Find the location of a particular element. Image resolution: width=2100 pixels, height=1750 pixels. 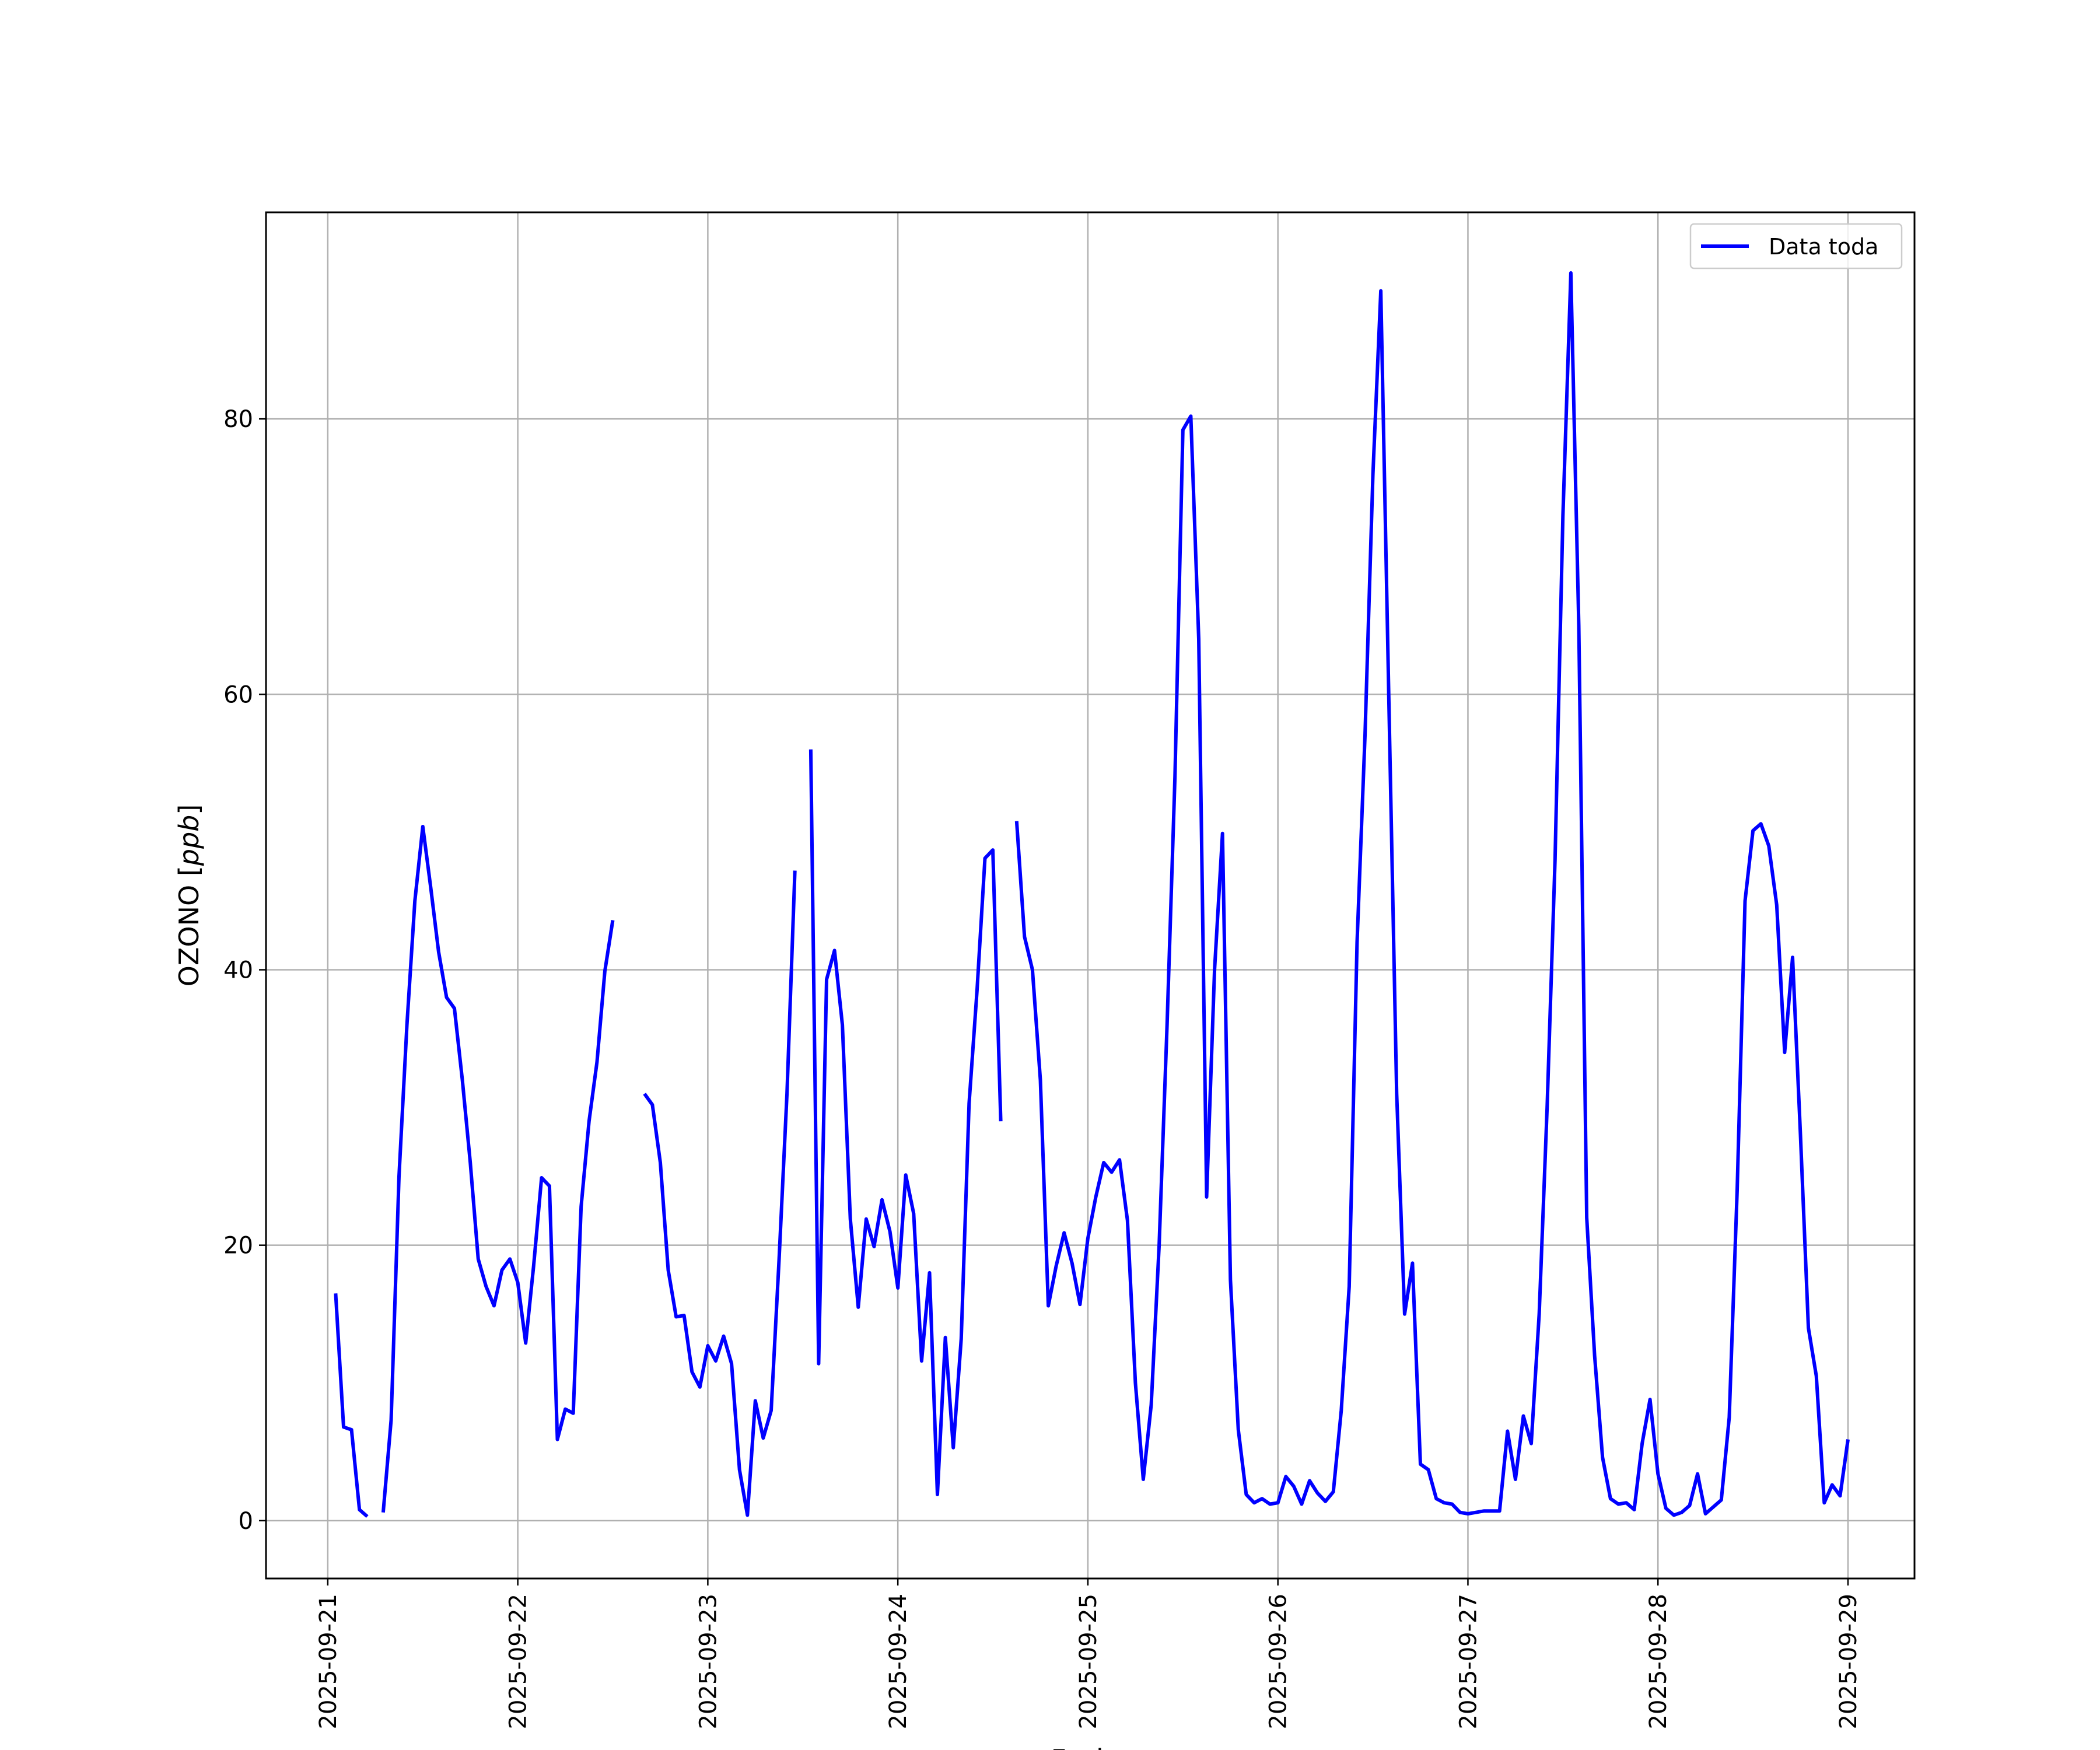

x-axis-label: Fecha is located at coordinates (1090, 1747).